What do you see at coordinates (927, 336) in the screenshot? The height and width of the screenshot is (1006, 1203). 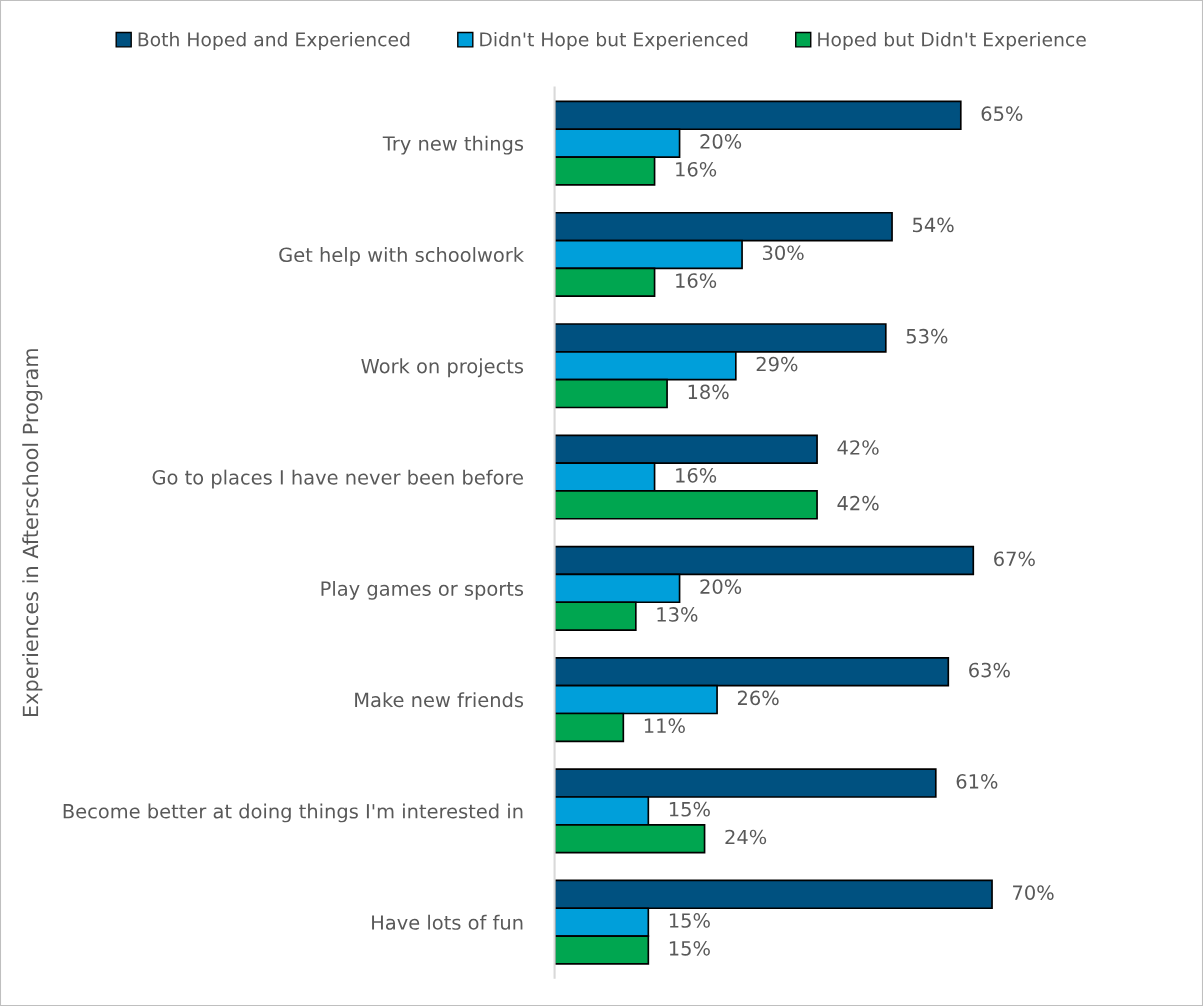 I see `data-label: 53%` at bounding box center [927, 336].